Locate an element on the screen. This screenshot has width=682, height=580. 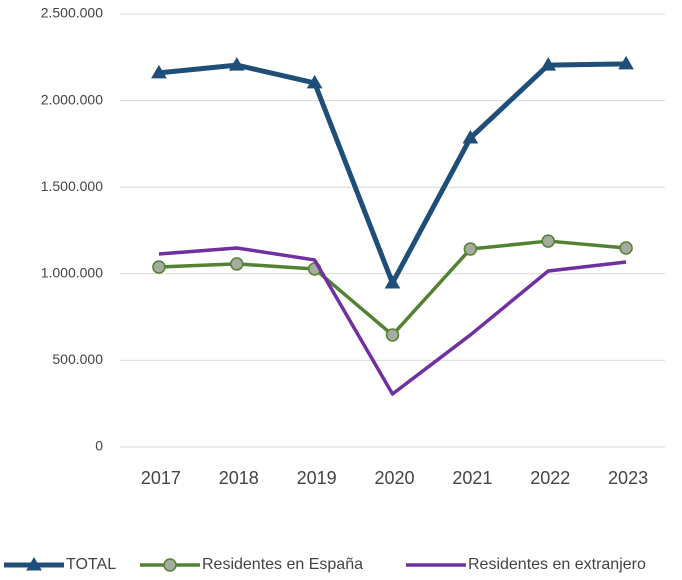
x-tick-label: 2017 is located at coordinates (161, 478).